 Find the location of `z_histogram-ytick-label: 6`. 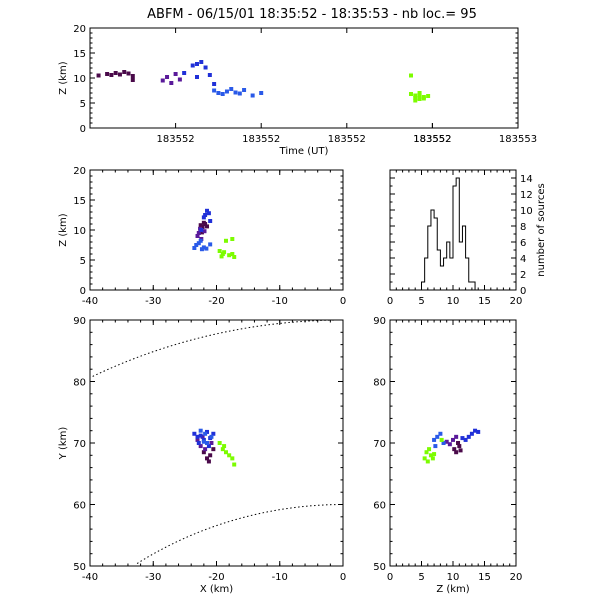

z_histogram-ytick-label: 6 is located at coordinates (523, 243).